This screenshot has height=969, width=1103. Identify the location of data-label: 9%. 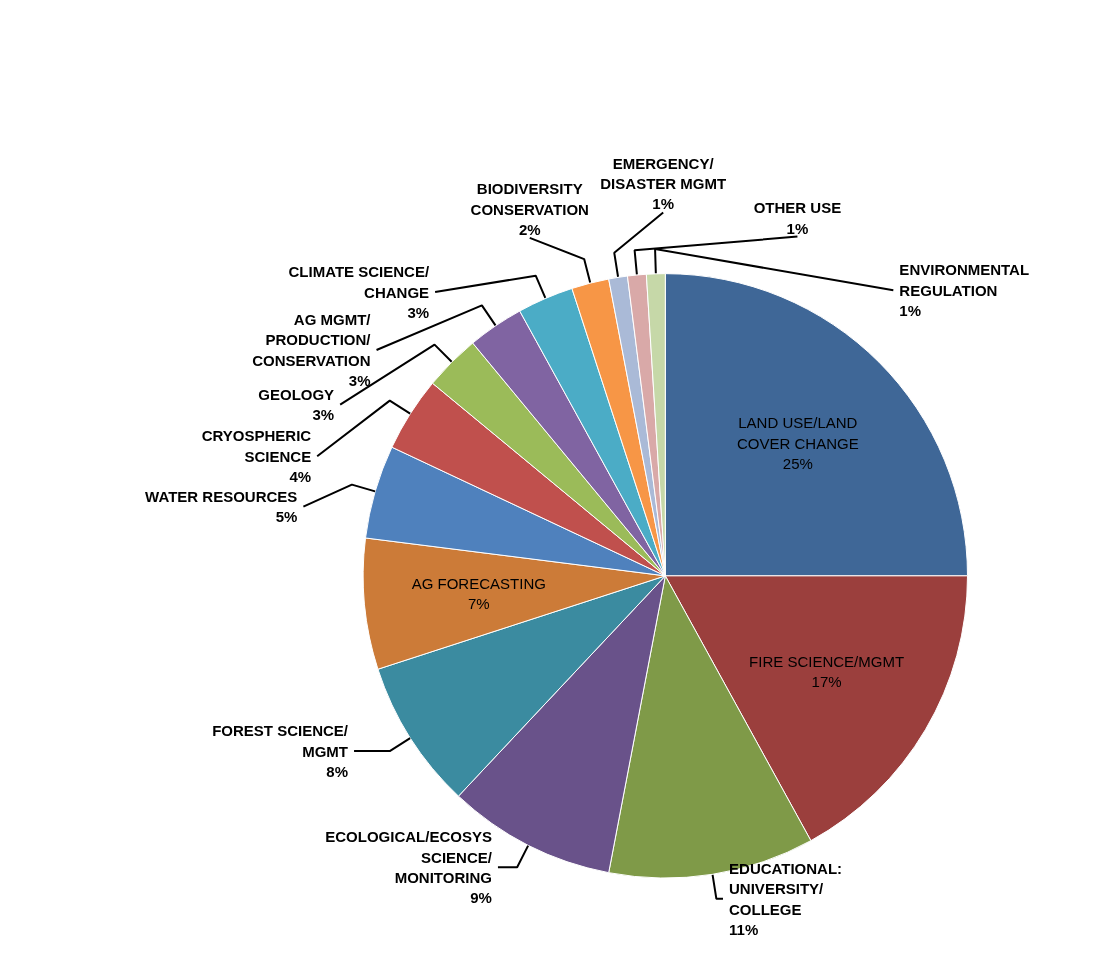
(481, 898).